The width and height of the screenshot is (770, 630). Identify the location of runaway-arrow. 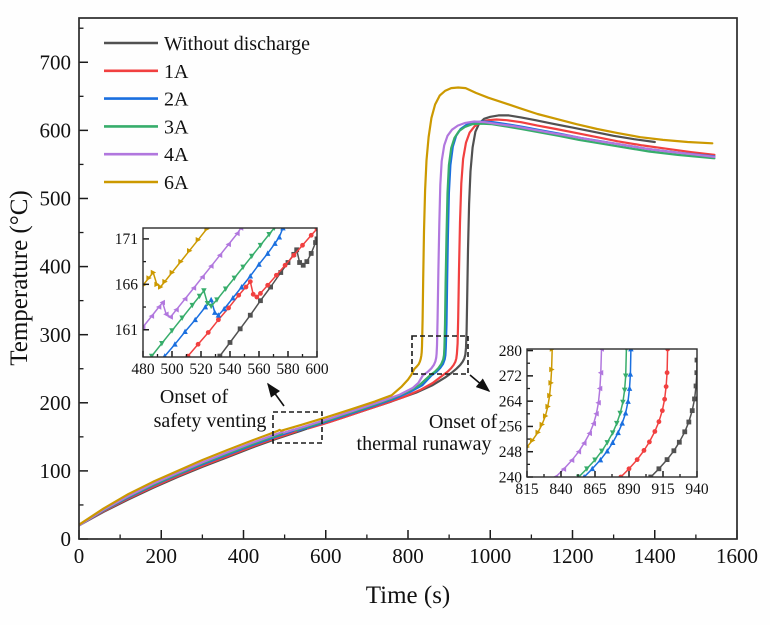
(480, 383).